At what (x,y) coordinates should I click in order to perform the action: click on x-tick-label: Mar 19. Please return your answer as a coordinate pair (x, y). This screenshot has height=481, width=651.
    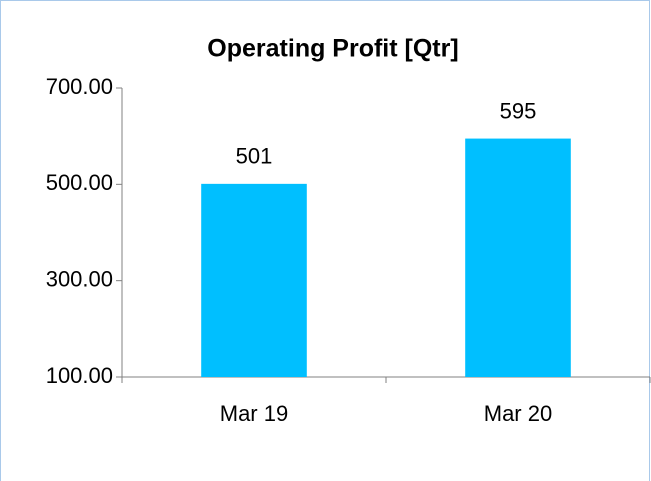
    Looking at the image, I should click on (254, 413).